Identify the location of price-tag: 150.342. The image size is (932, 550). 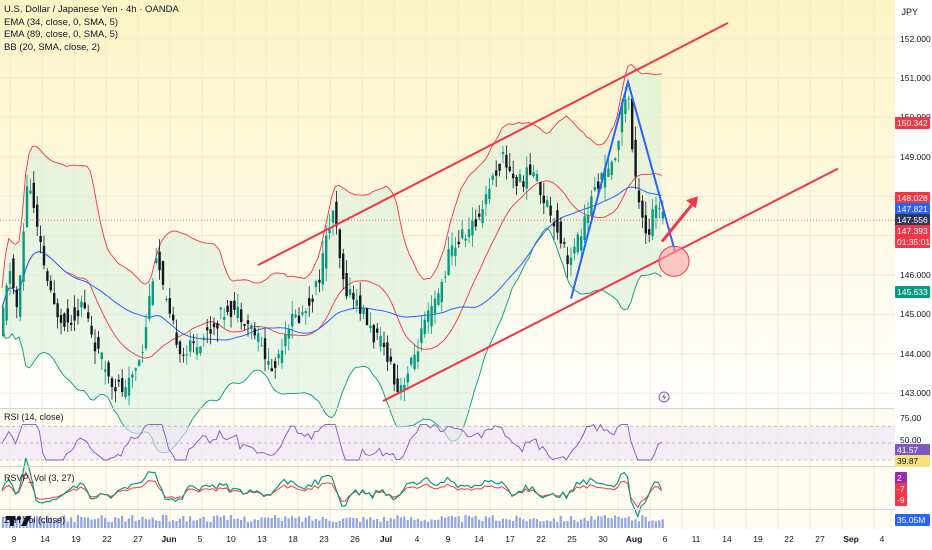
(912, 123).